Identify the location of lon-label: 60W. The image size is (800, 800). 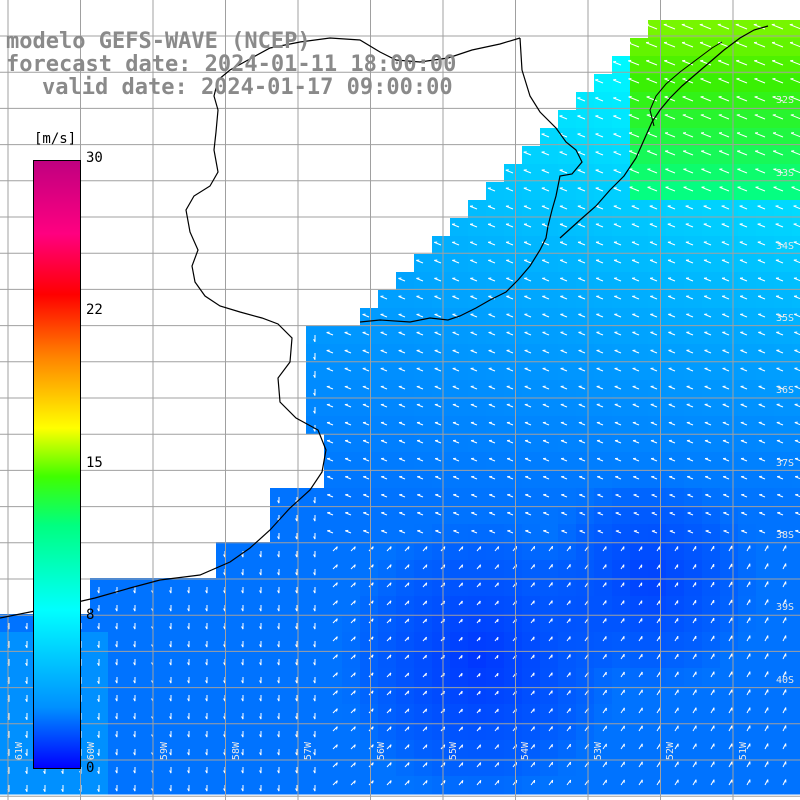
(91, 751).